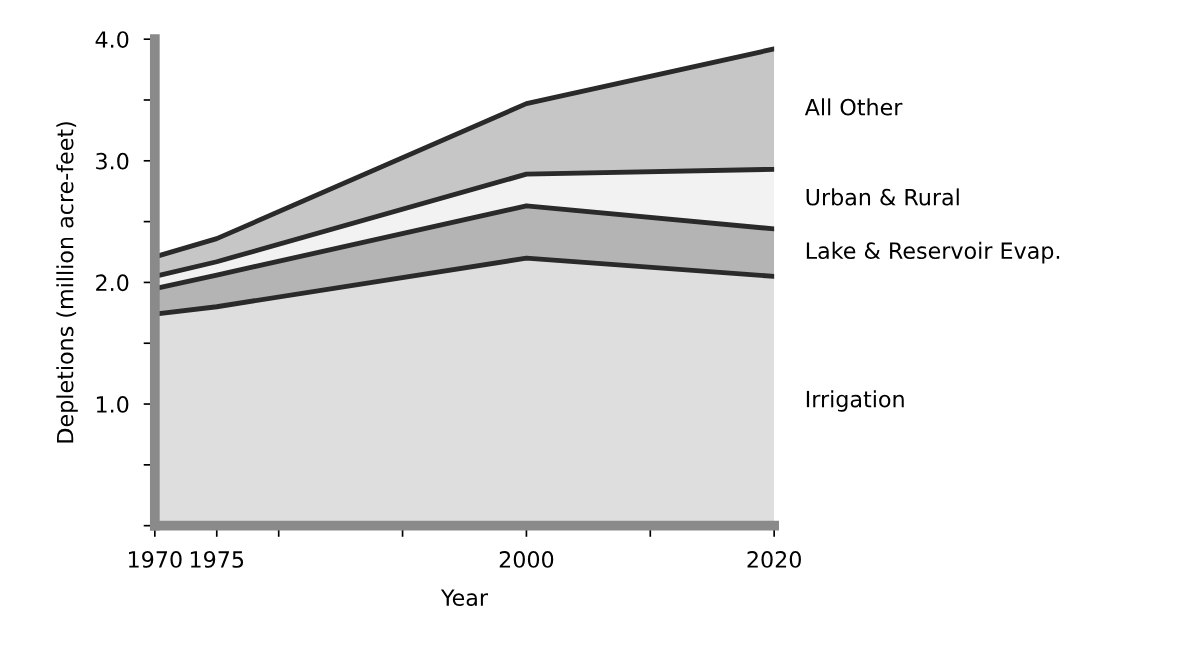 Image resolution: width=1191 pixels, height=653 pixels. What do you see at coordinates (155, 559) in the screenshot?
I see `x-tick-label: 1970` at bounding box center [155, 559].